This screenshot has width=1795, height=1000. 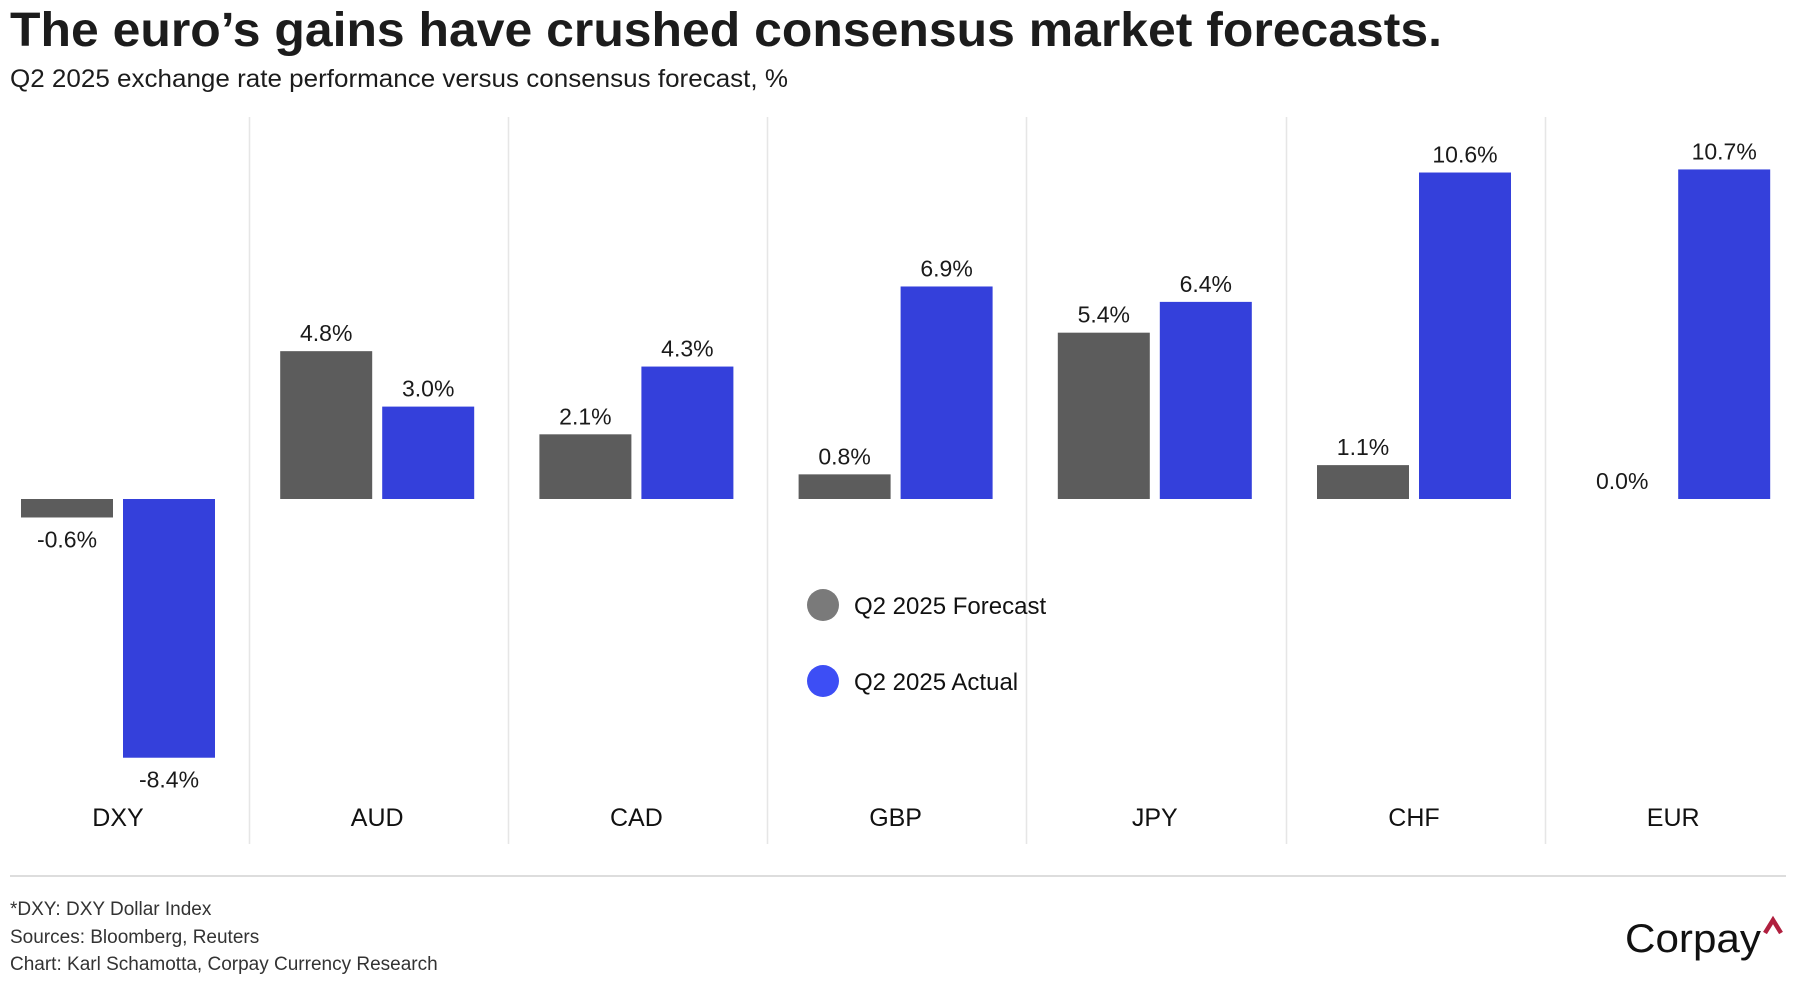 What do you see at coordinates (1724, 334) in the screenshot?
I see `bar-actual-eur` at bounding box center [1724, 334].